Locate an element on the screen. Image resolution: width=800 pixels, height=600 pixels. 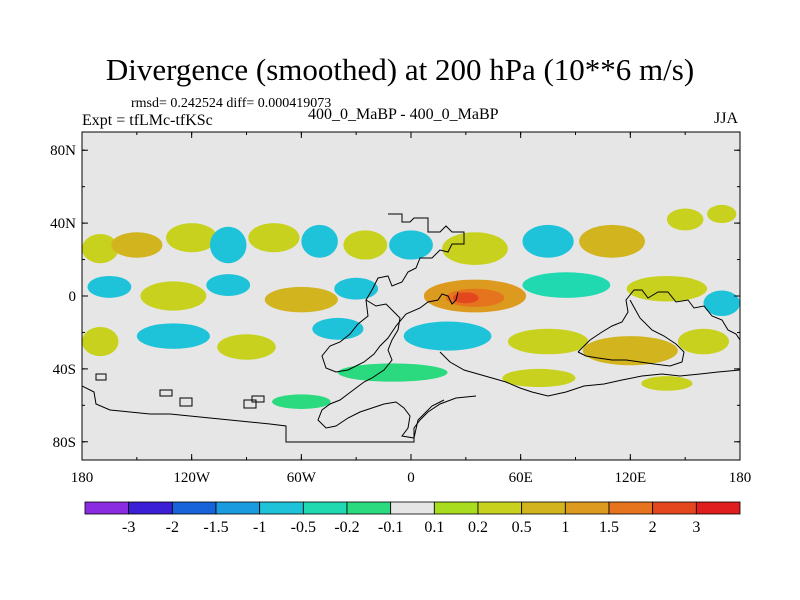
lon-tick-label: 120W is located at coordinates (192, 478).